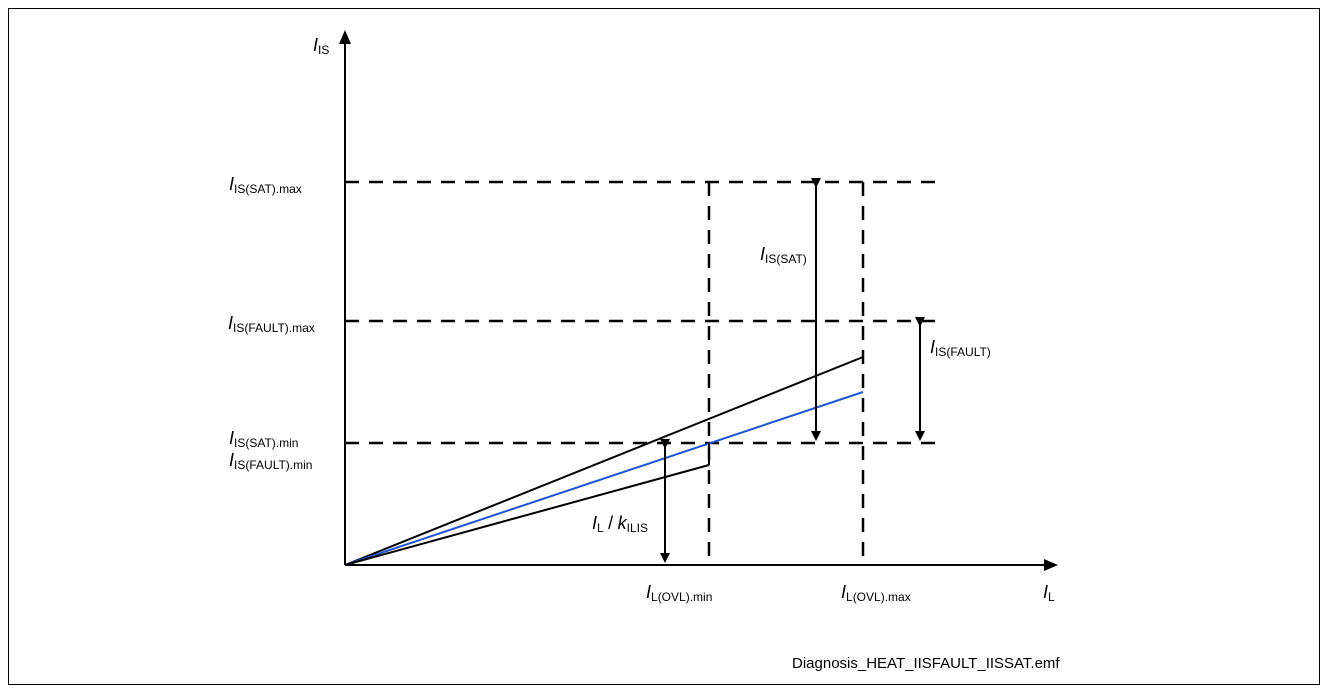 The height and width of the screenshot is (693, 1330). What do you see at coordinates (271, 324) in the screenshot?
I see `level-fault-max-label: IIS(FAULT).max` at bounding box center [271, 324].